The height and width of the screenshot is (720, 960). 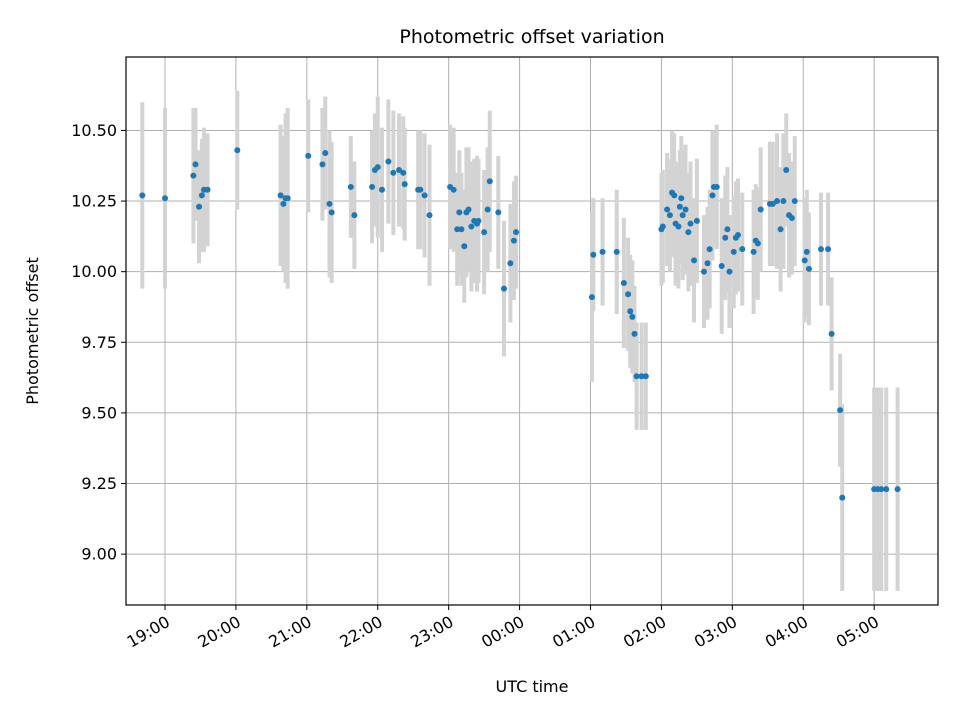 What do you see at coordinates (99, 483) in the screenshot?
I see `y-tick-label: 9.25` at bounding box center [99, 483].